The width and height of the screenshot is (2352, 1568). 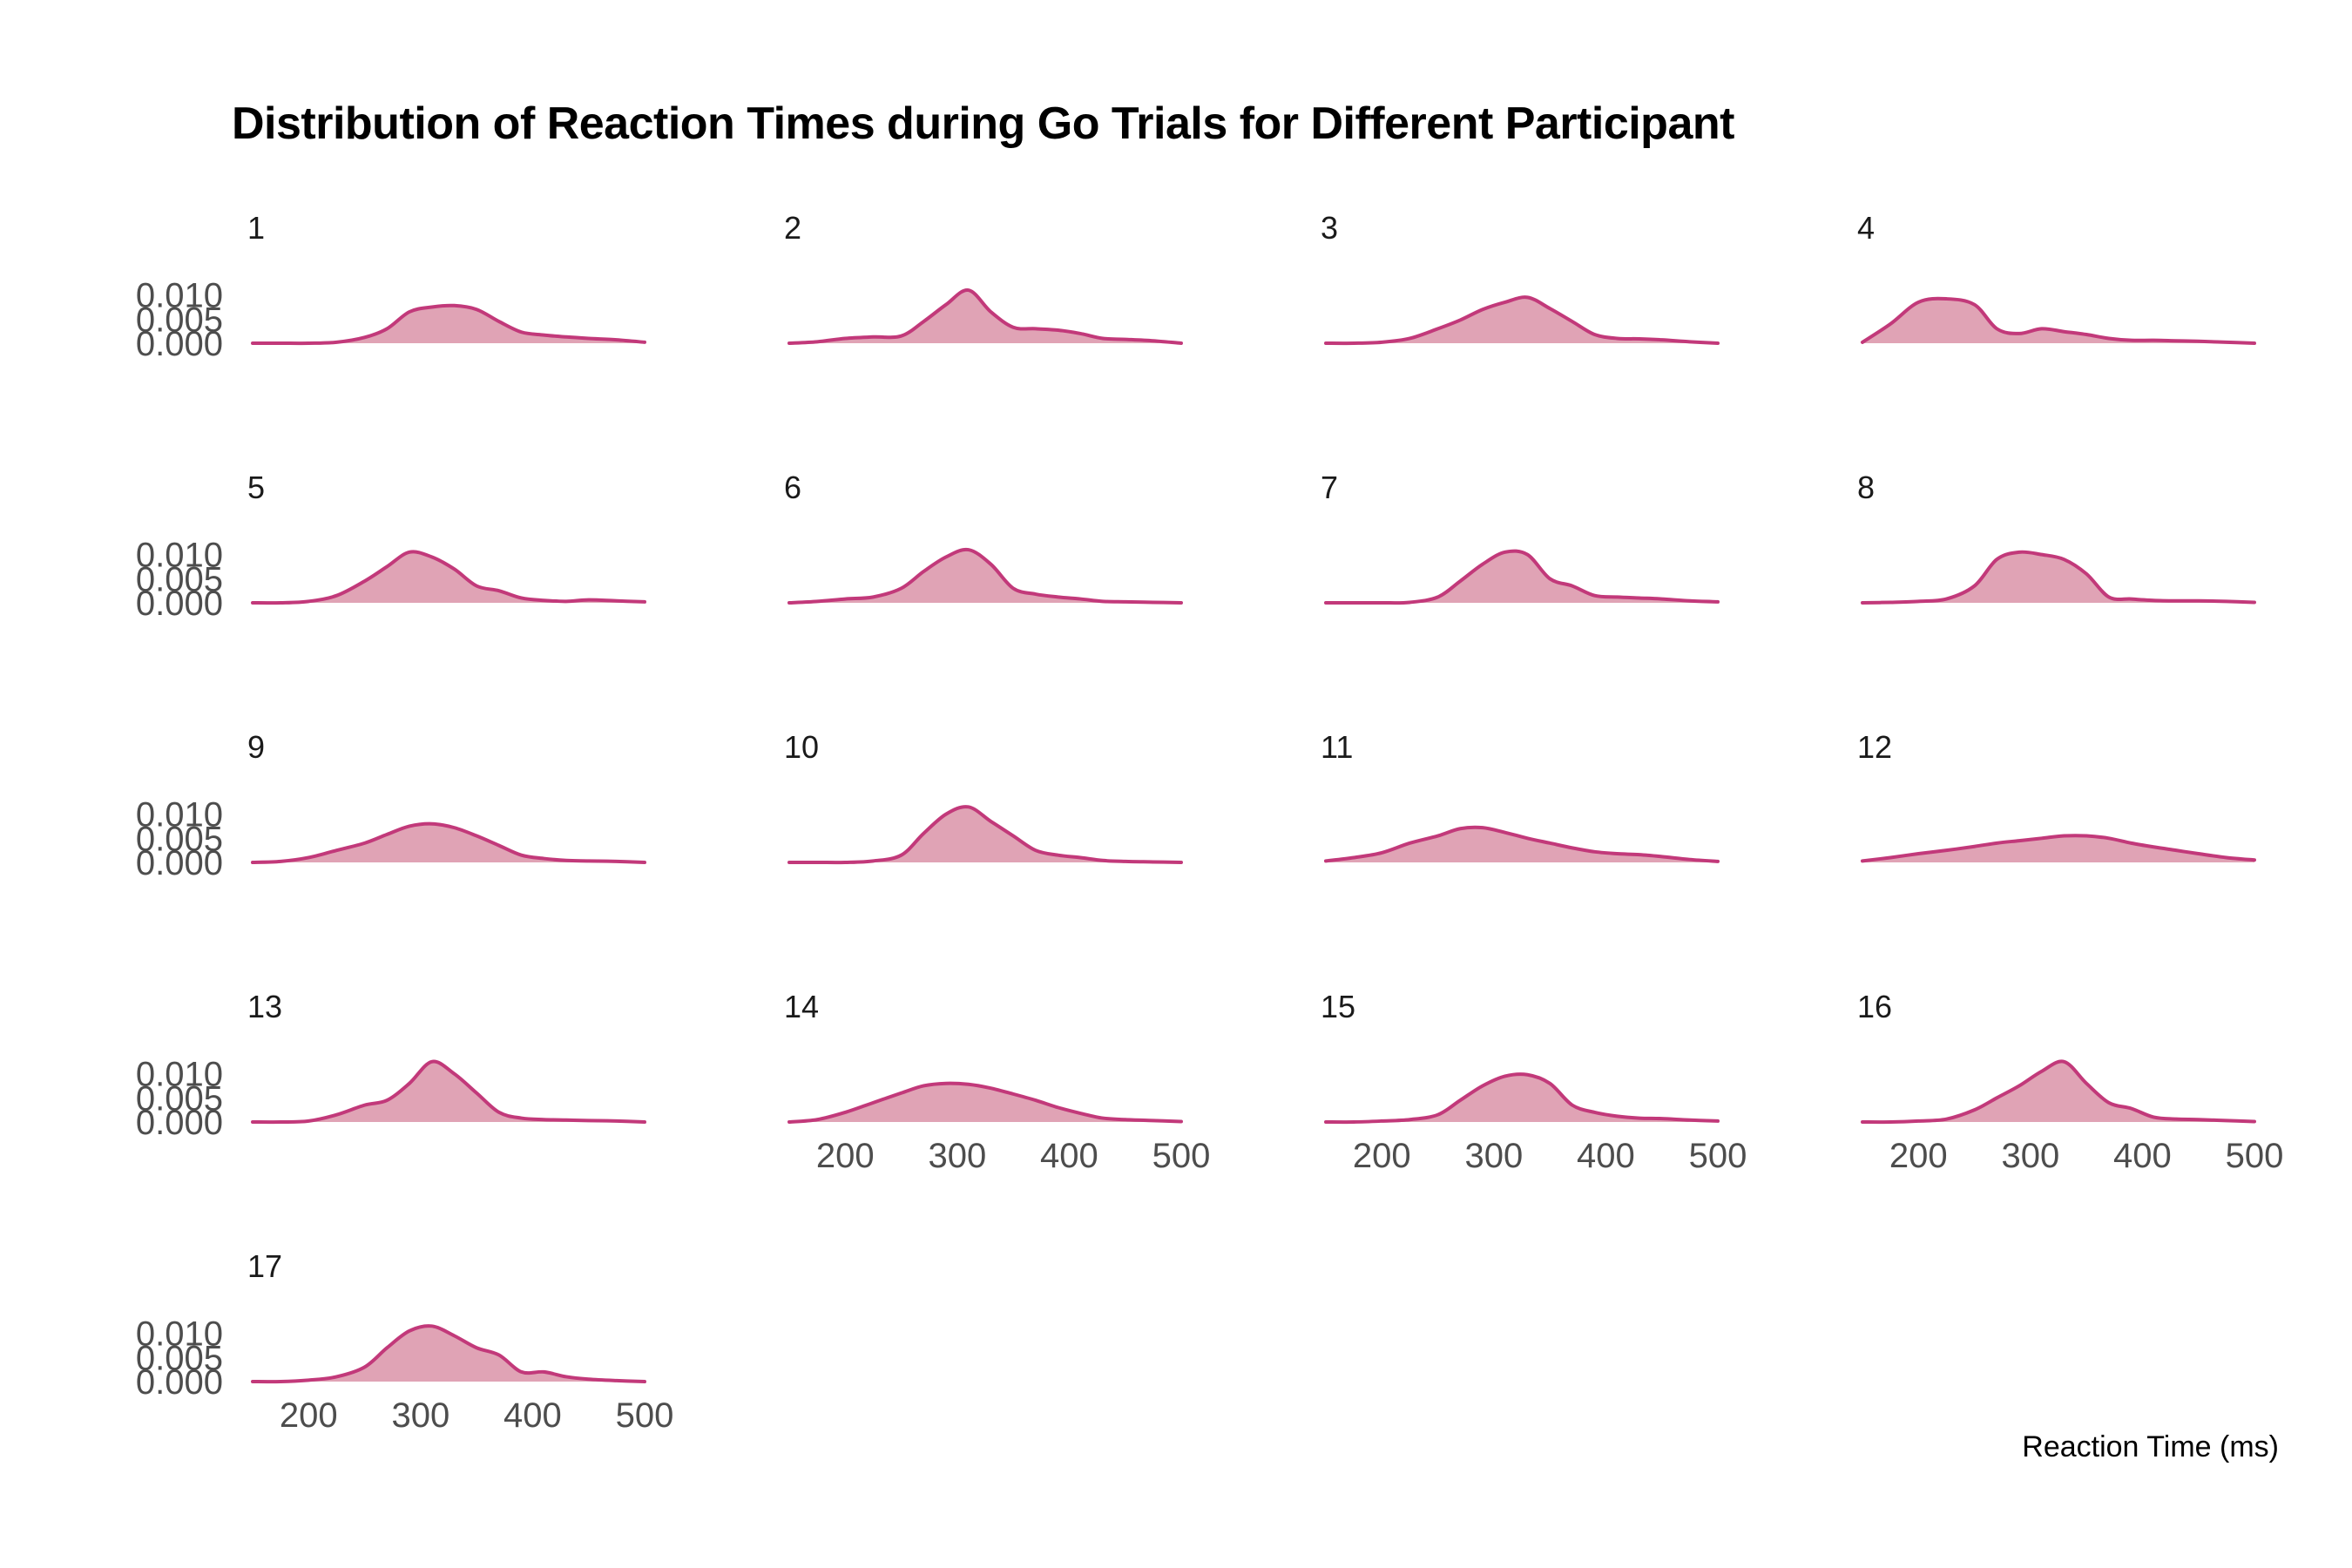 I want to click on facet-label-9: 9, so click(x=256, y=747).